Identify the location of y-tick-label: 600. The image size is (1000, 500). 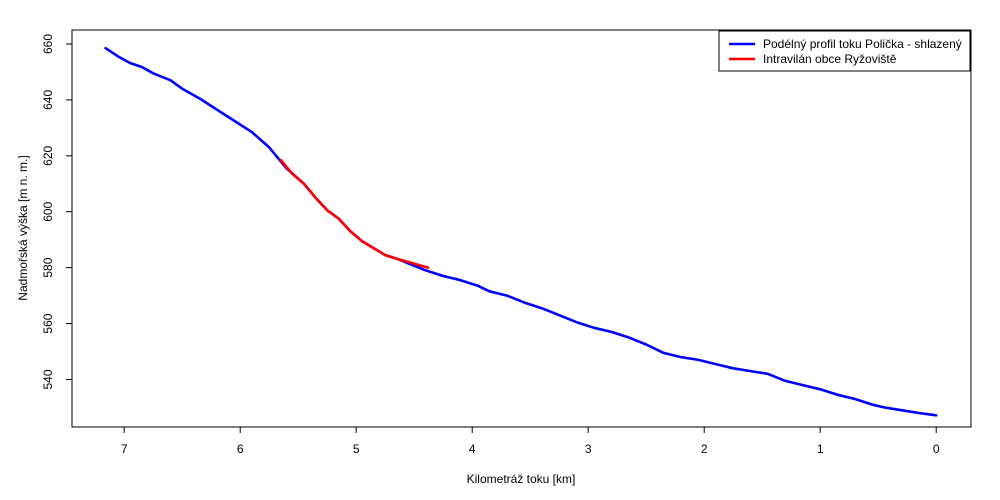
(48, 211).